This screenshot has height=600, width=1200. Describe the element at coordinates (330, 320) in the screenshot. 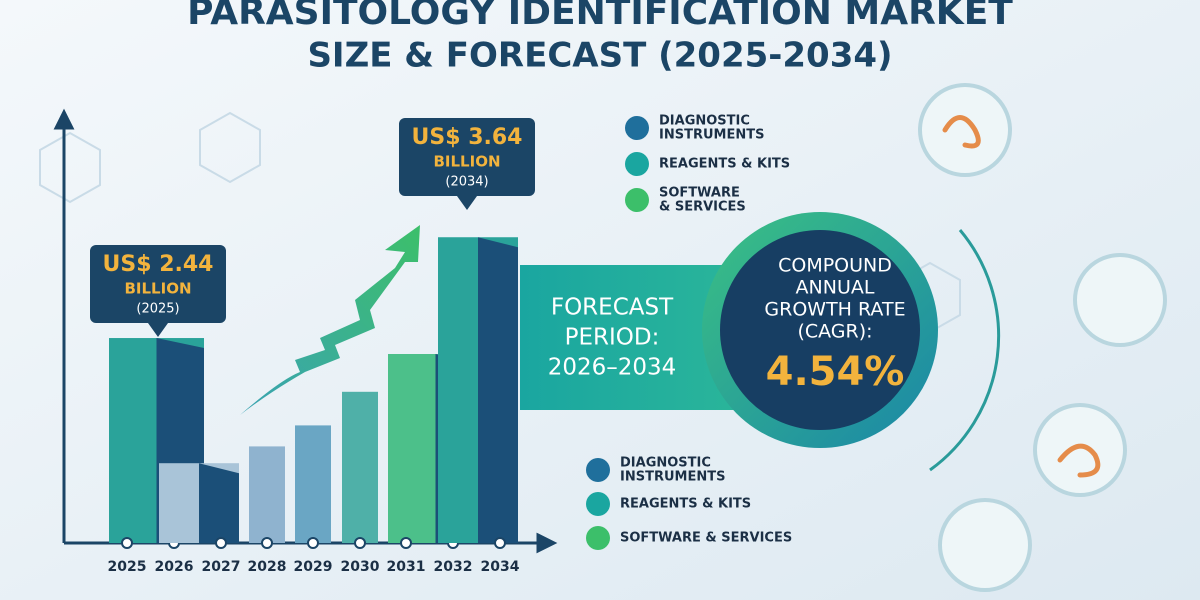

I see `growth-arrow` at that location.